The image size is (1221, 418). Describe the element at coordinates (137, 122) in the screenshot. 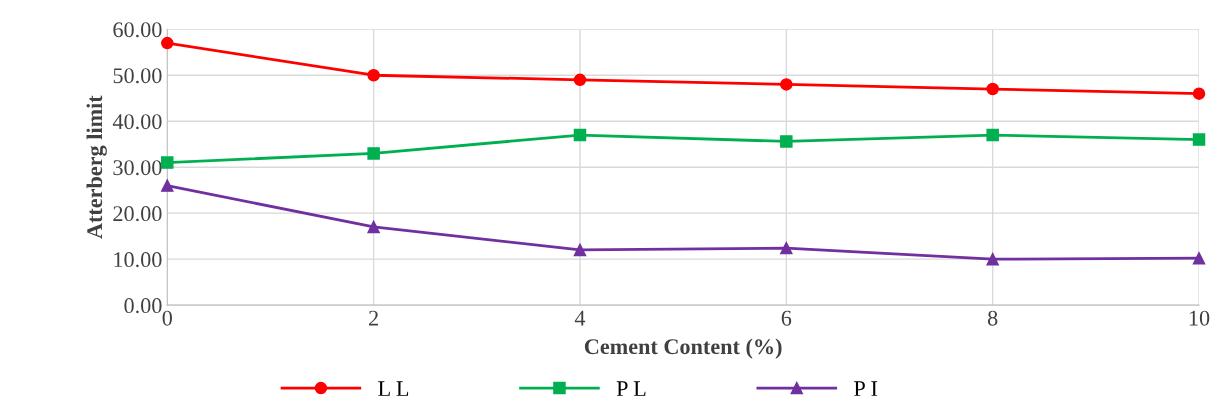

I see `y-tick-label: 40.00` at that location.